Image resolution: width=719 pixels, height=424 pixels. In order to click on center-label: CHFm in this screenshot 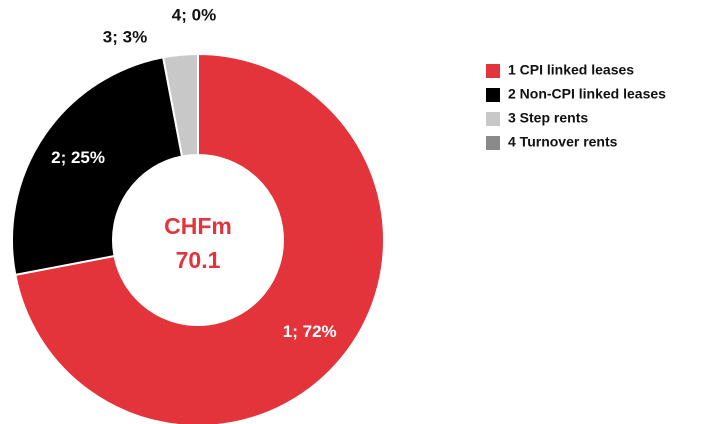, I will do `click(198, 226)`.